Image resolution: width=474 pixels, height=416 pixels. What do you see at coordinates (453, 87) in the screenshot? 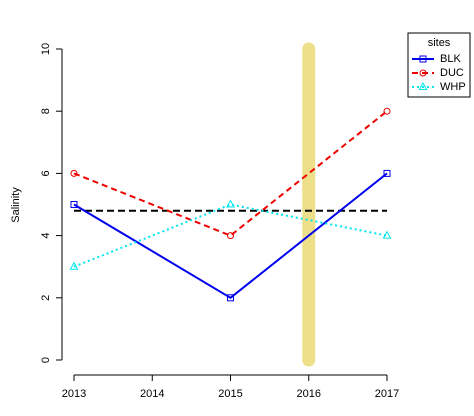
I see `legend-label: WHP` at bounding box center [453, 87].